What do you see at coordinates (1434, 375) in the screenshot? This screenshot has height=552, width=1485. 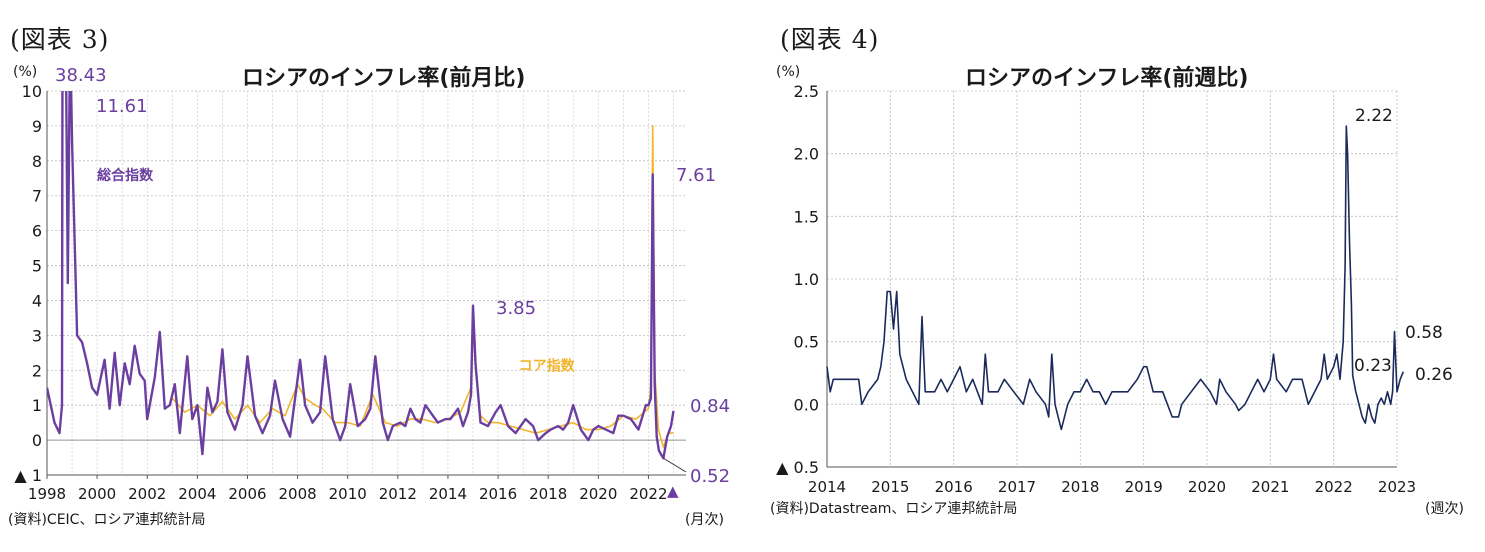 I see `annotation-latest: 0.26` at bounding box center [1434, 375].